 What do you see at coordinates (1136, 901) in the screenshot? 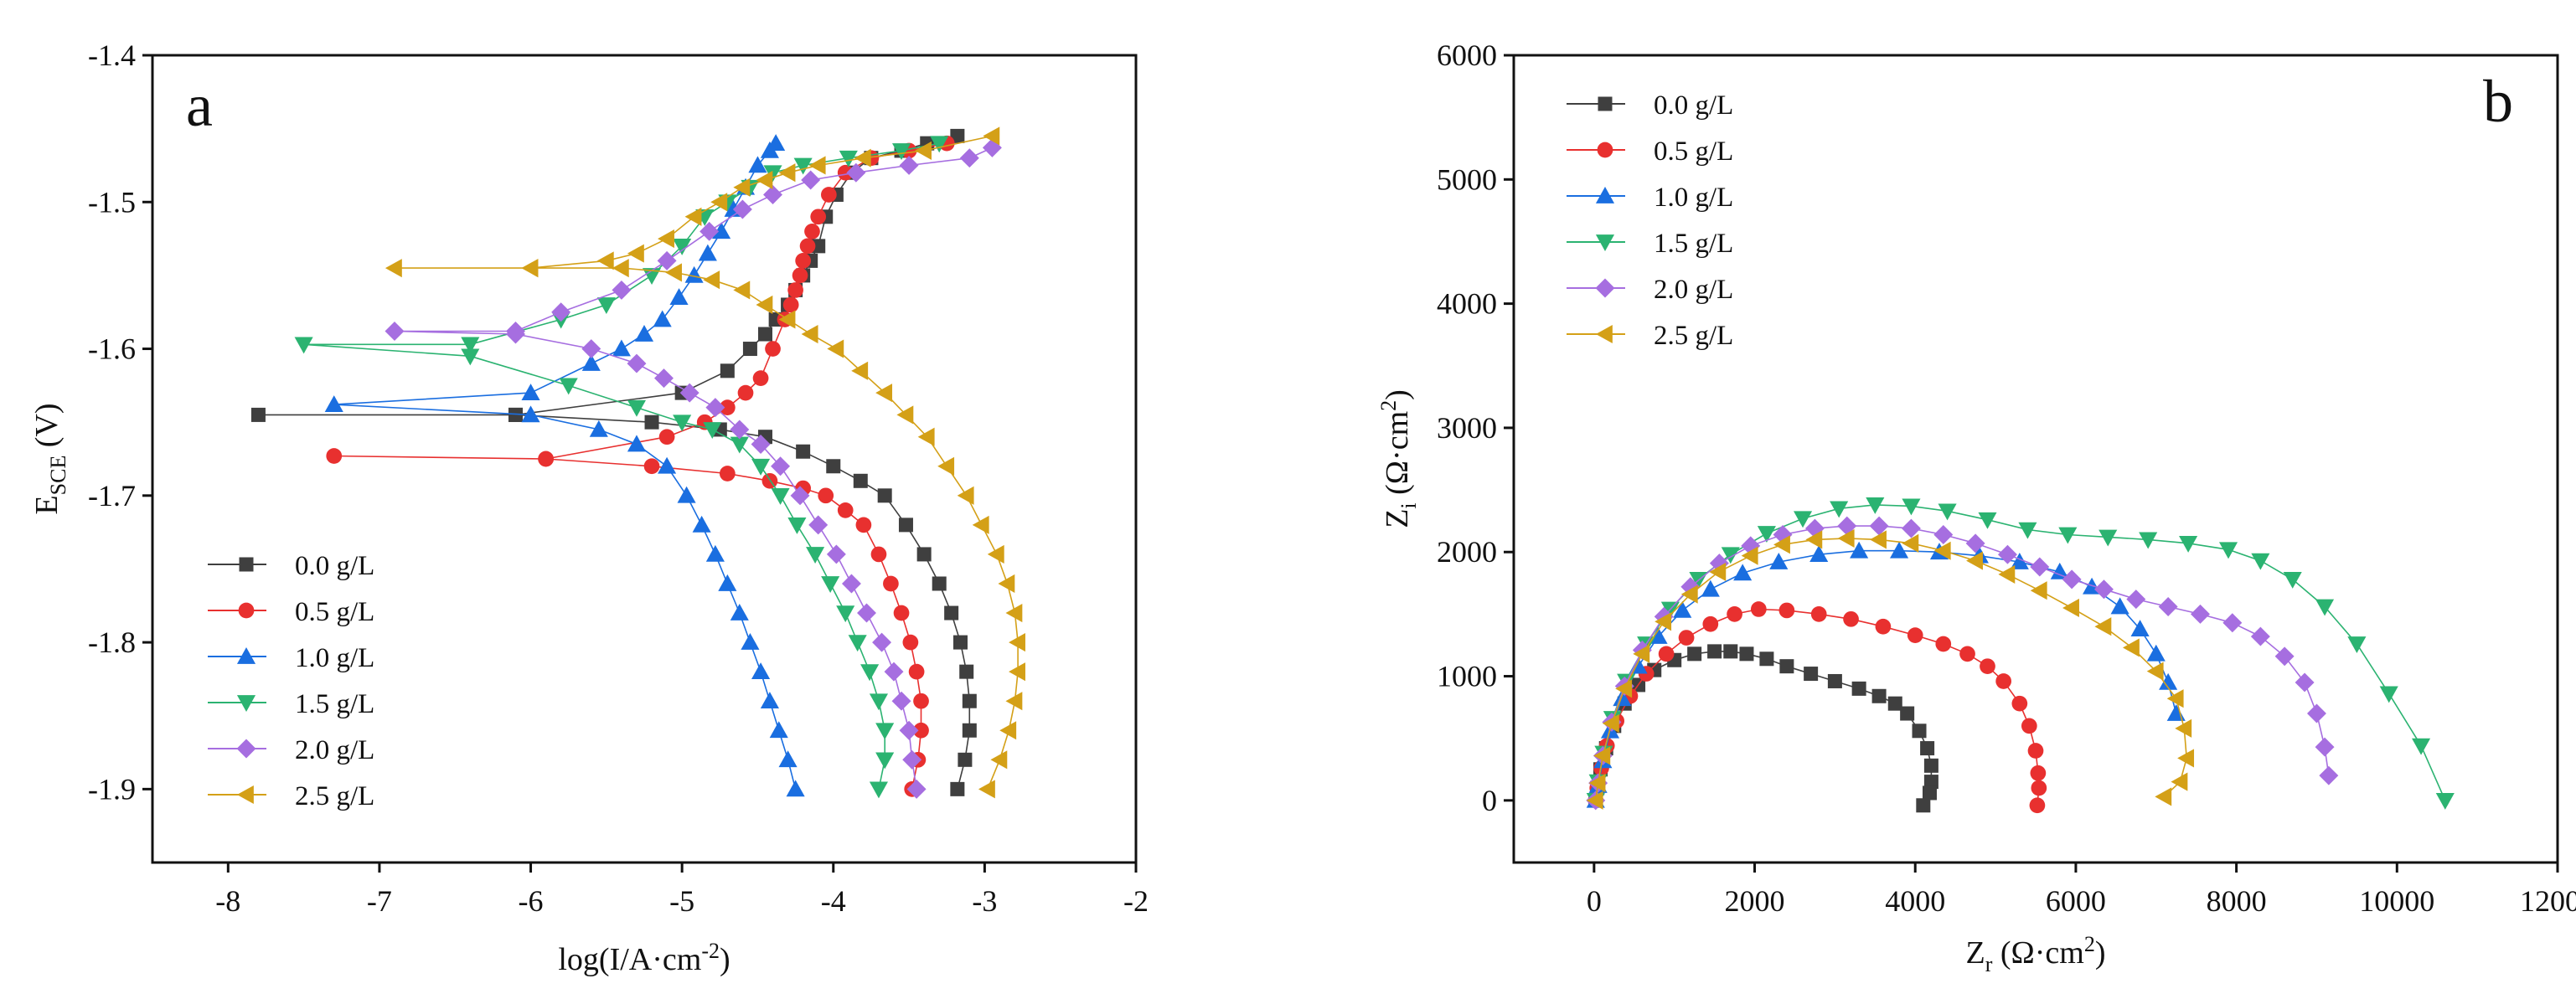
I see `a-x-tick-label: -2` at bounding box center [1136, 901].